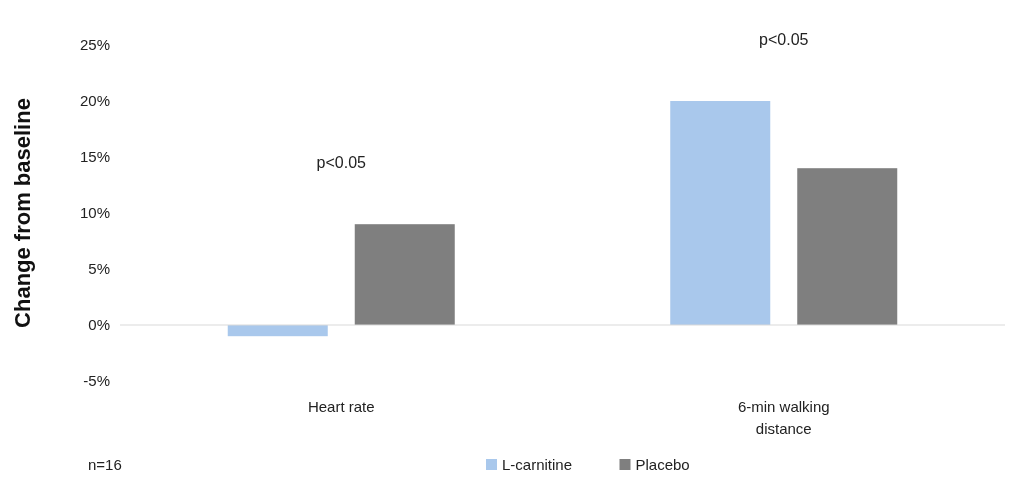 Image resolution: width=1024 pixels, height=492 pixels. I want to click on y-tick-label: 0%, so click(99, 325).